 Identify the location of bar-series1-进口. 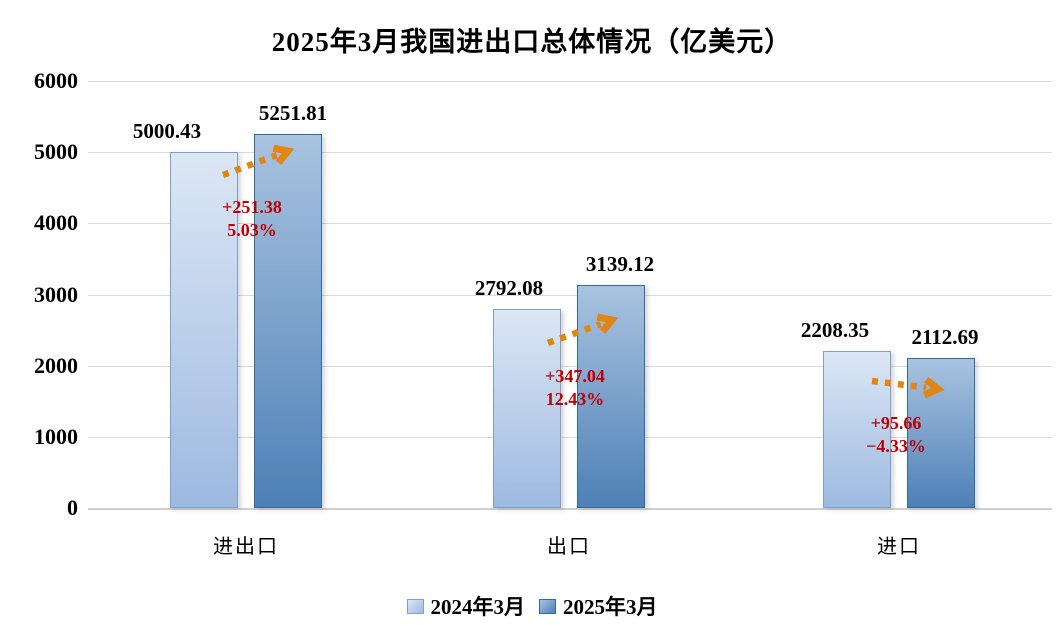
(857, 429).